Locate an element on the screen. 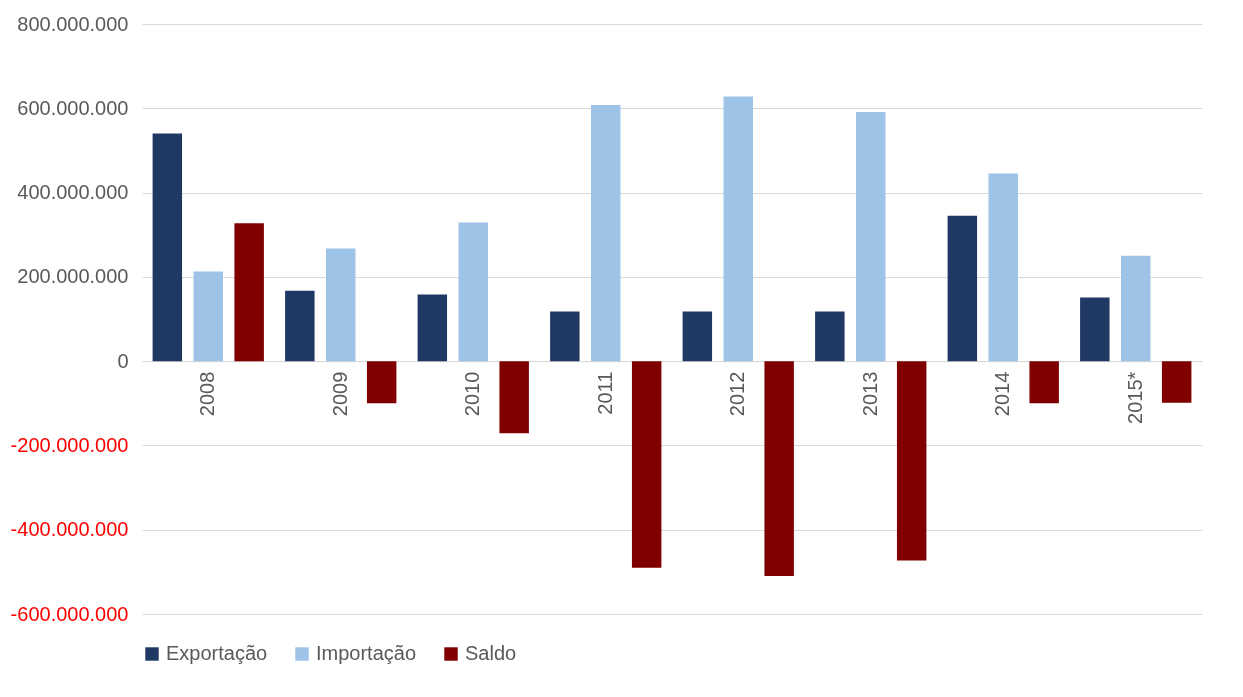 The height and width of the screenshot is (697, 1243). x-tick-label: 2014 is located at coordinates (1002, 394).